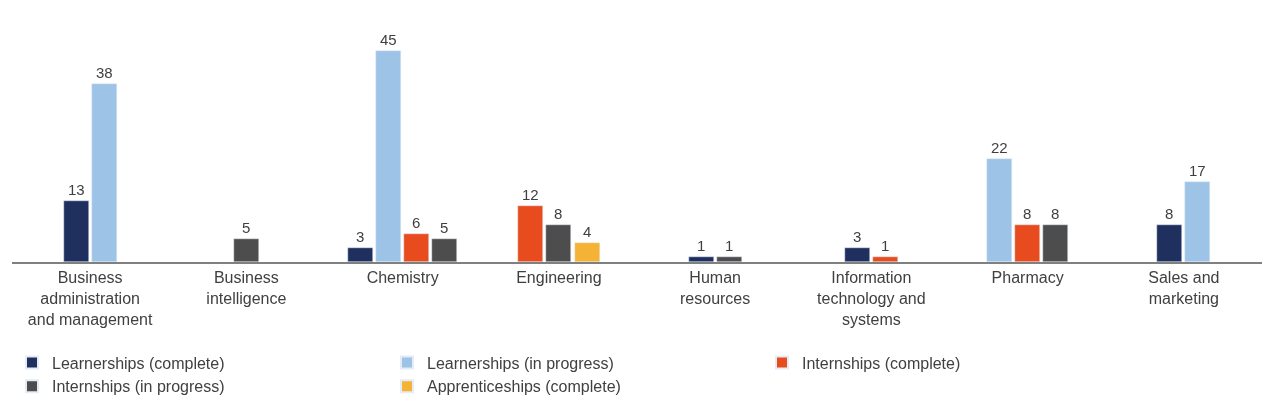 The height and width of the screenshot is (416, 1274). I want to click on legend-label: Internships (complete), so click(881, 363).